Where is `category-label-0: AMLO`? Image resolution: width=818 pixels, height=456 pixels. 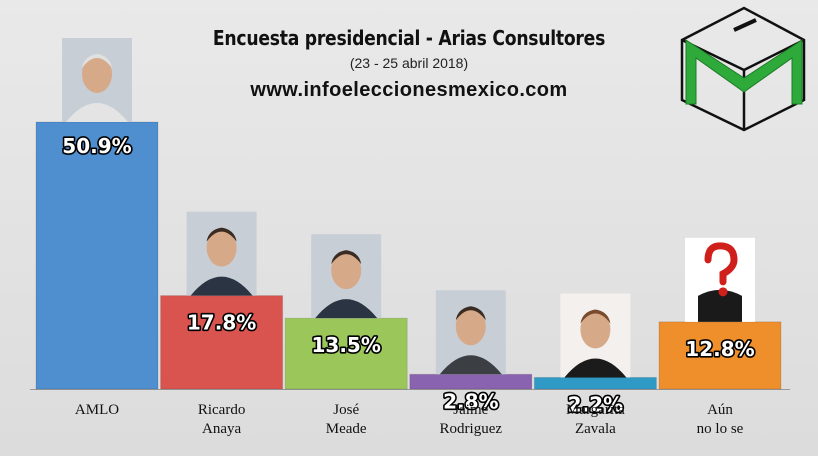 category-label-0: AMLO is located at coordinates (97, 410).